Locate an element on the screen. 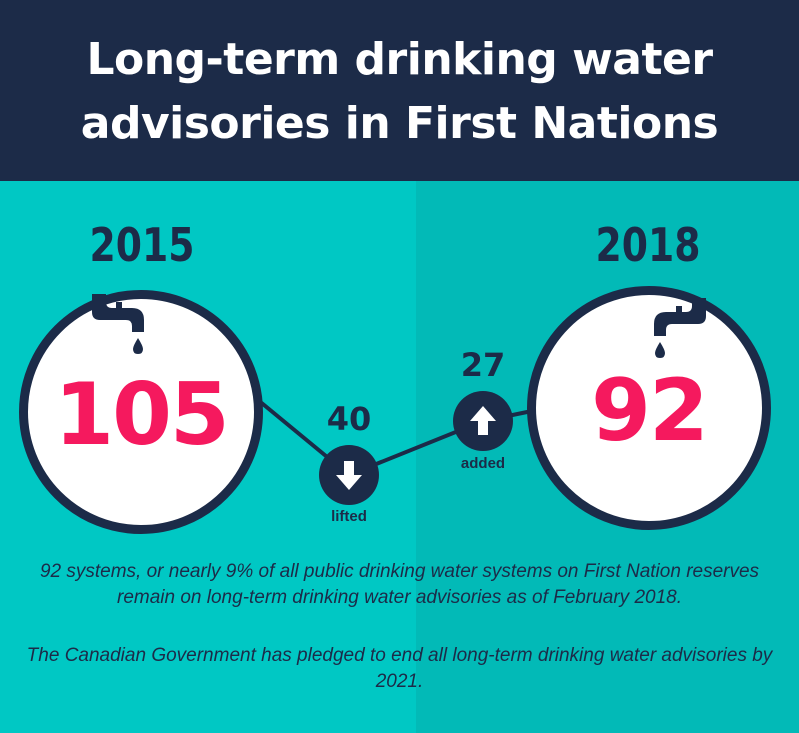 The height and width of the screenshot is (733, 799). year-2015-label: 2015 is located at coordinates (142, 245).